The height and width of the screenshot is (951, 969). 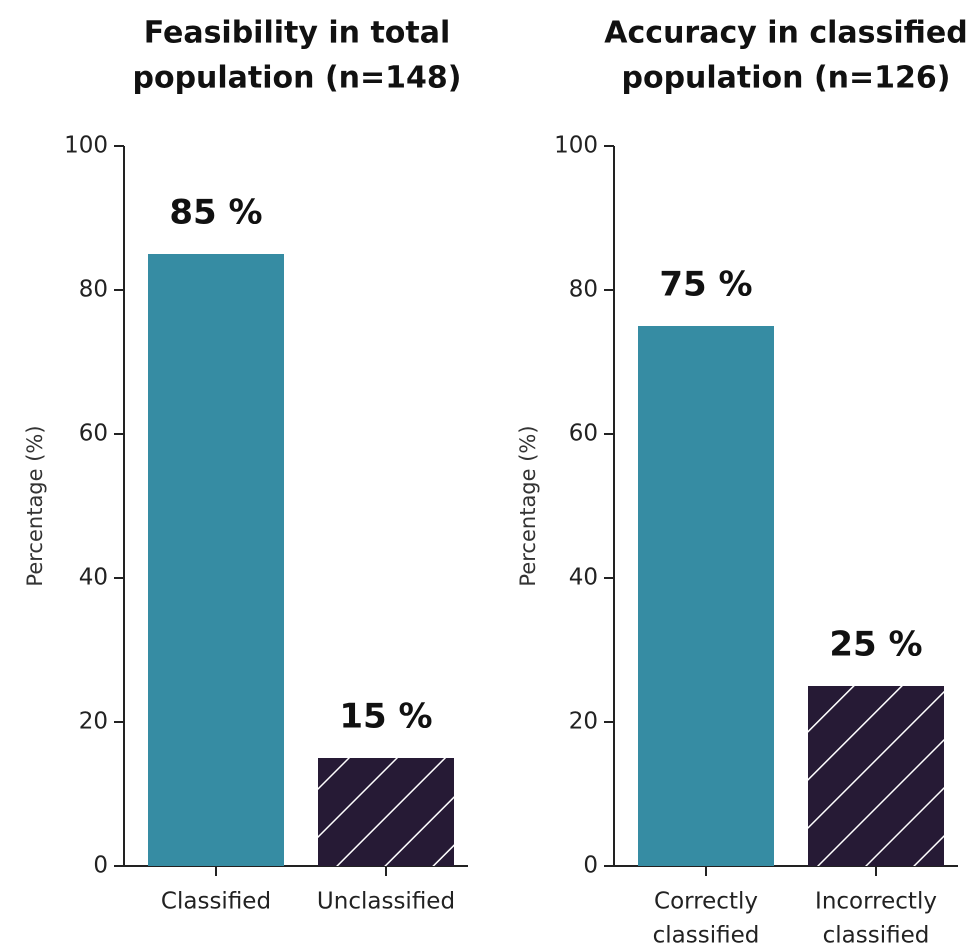 What do you see at coordinates (875, 645) in the screenshot?
I see `bar-value-label: 25 %` at bounding box center [875, 645].